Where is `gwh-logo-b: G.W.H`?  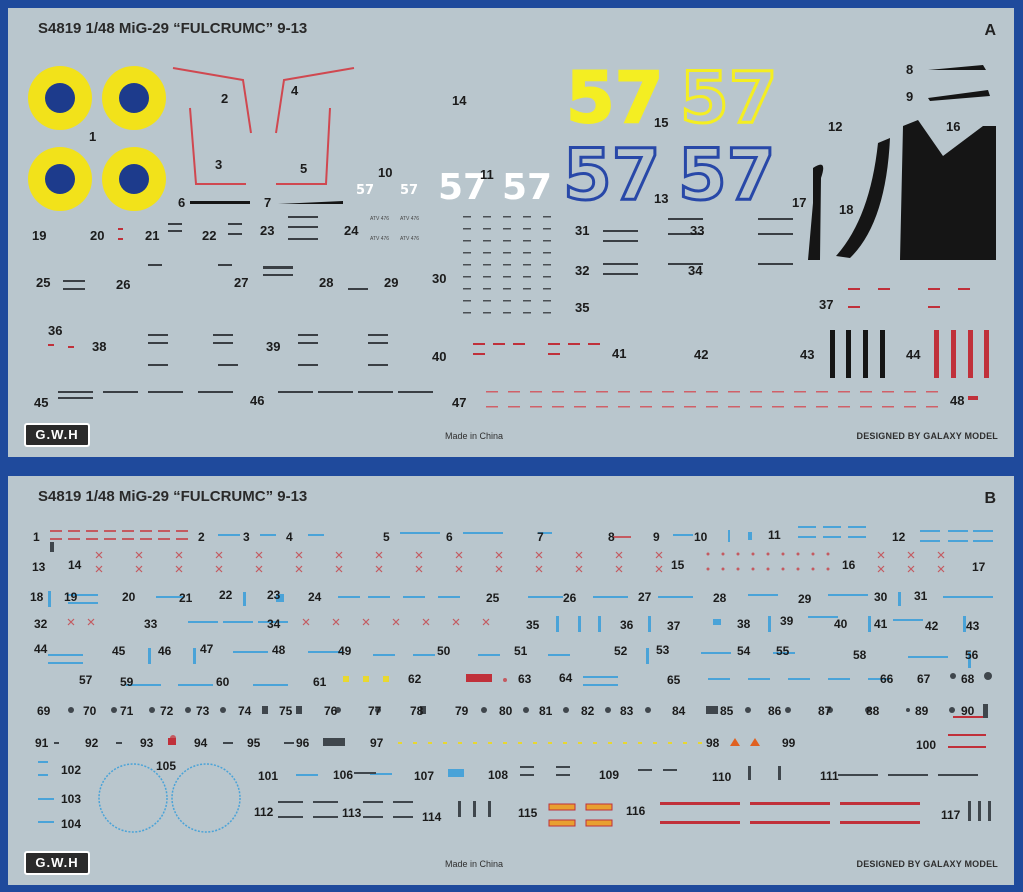
gwh-logo-b: G.W.H is located at coordinates (57, 863).